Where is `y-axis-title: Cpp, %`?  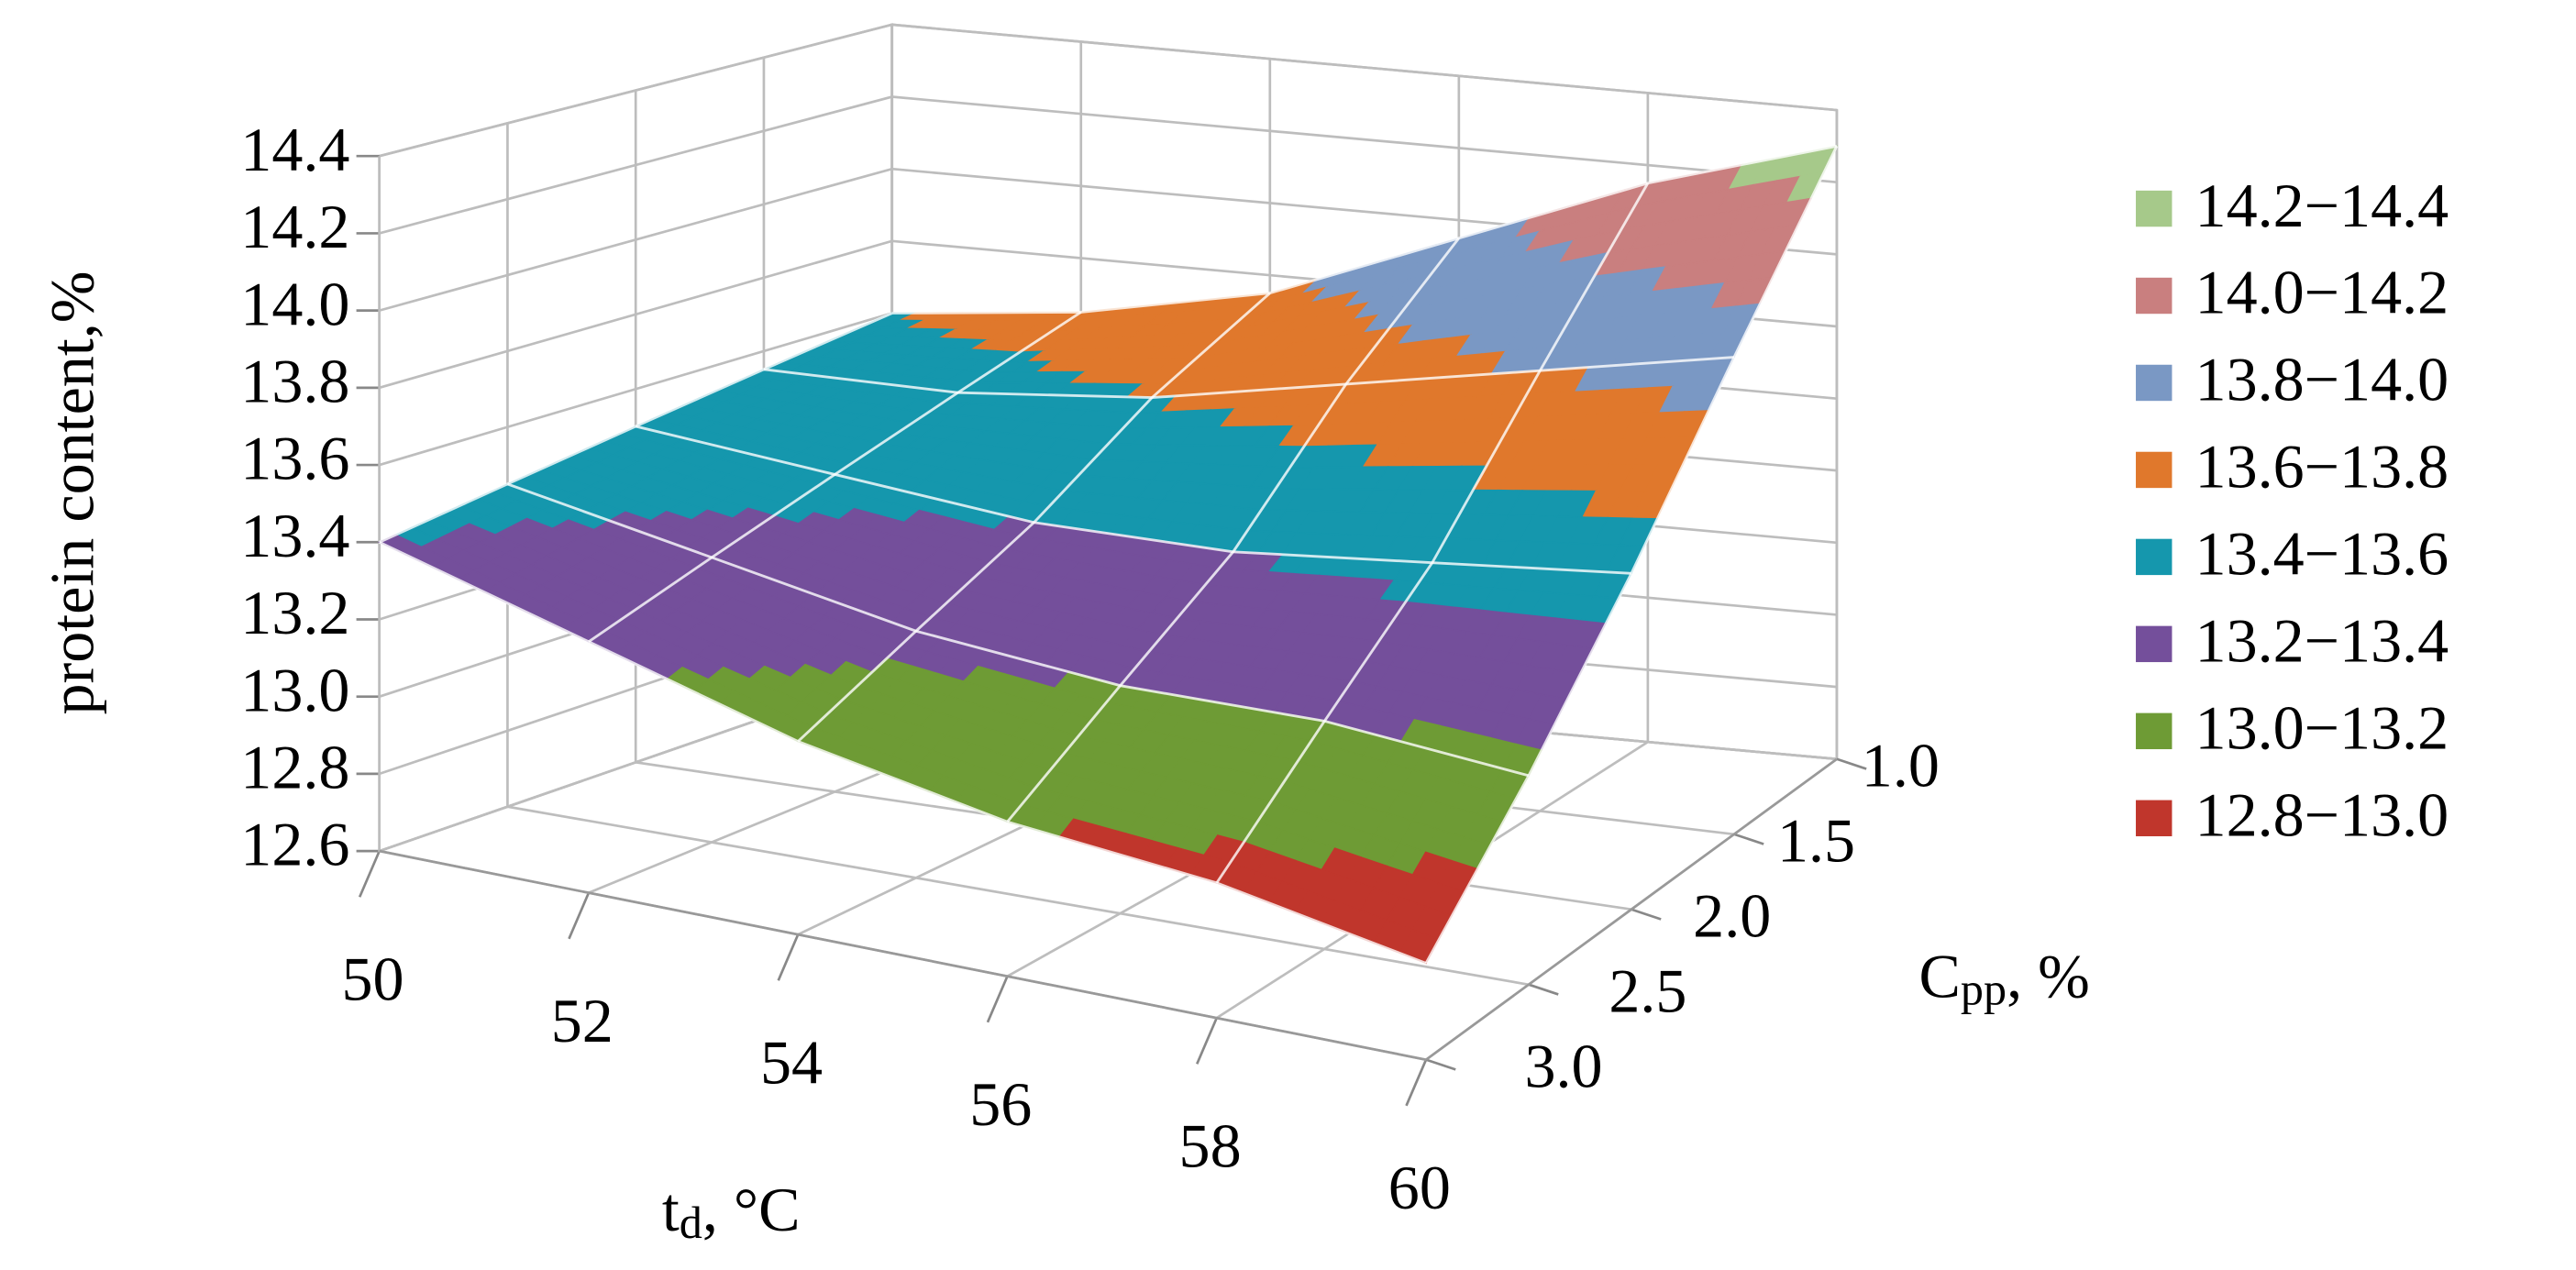
y-axis-title: Cpp, % is located at coordinates (2004, 978).